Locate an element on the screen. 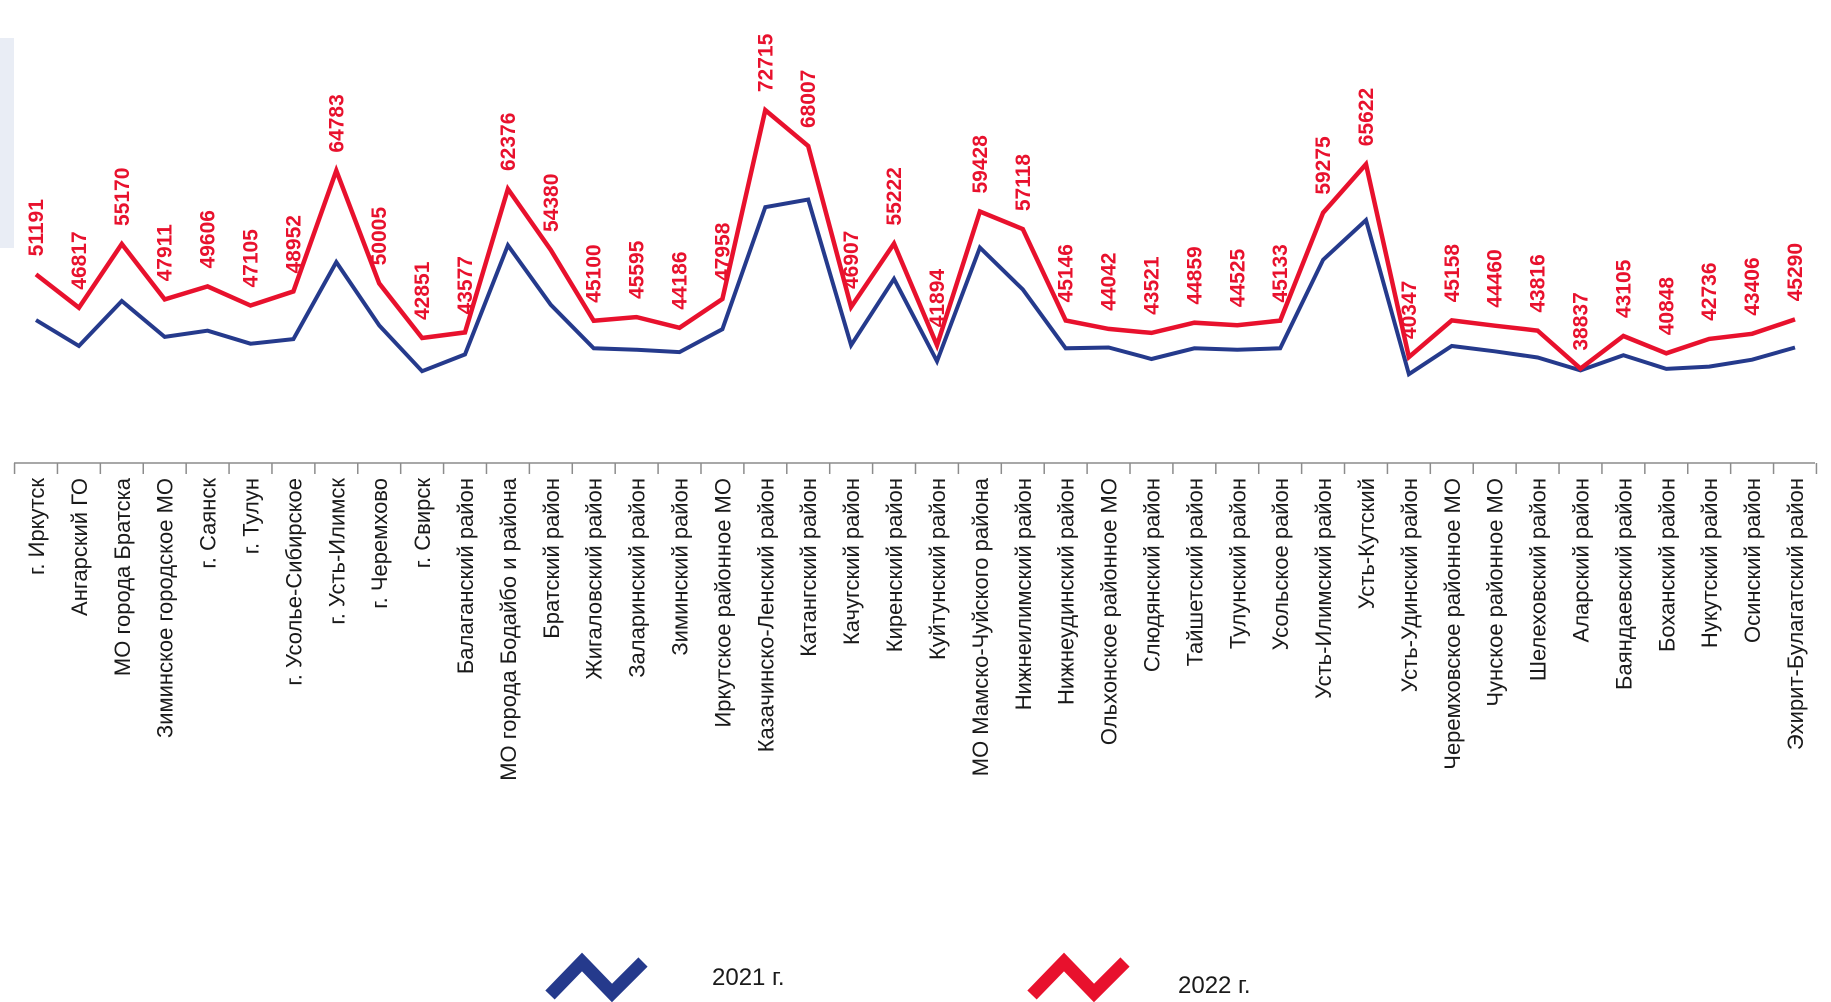  data-label: 44042 is located at coordinates (1109, 281).